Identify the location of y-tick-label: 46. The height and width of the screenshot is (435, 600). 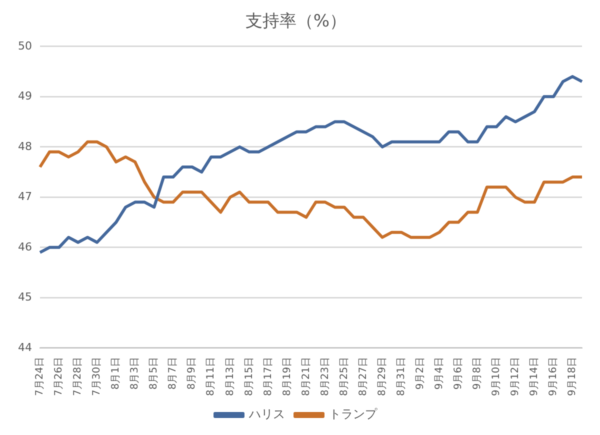
(25, 247).